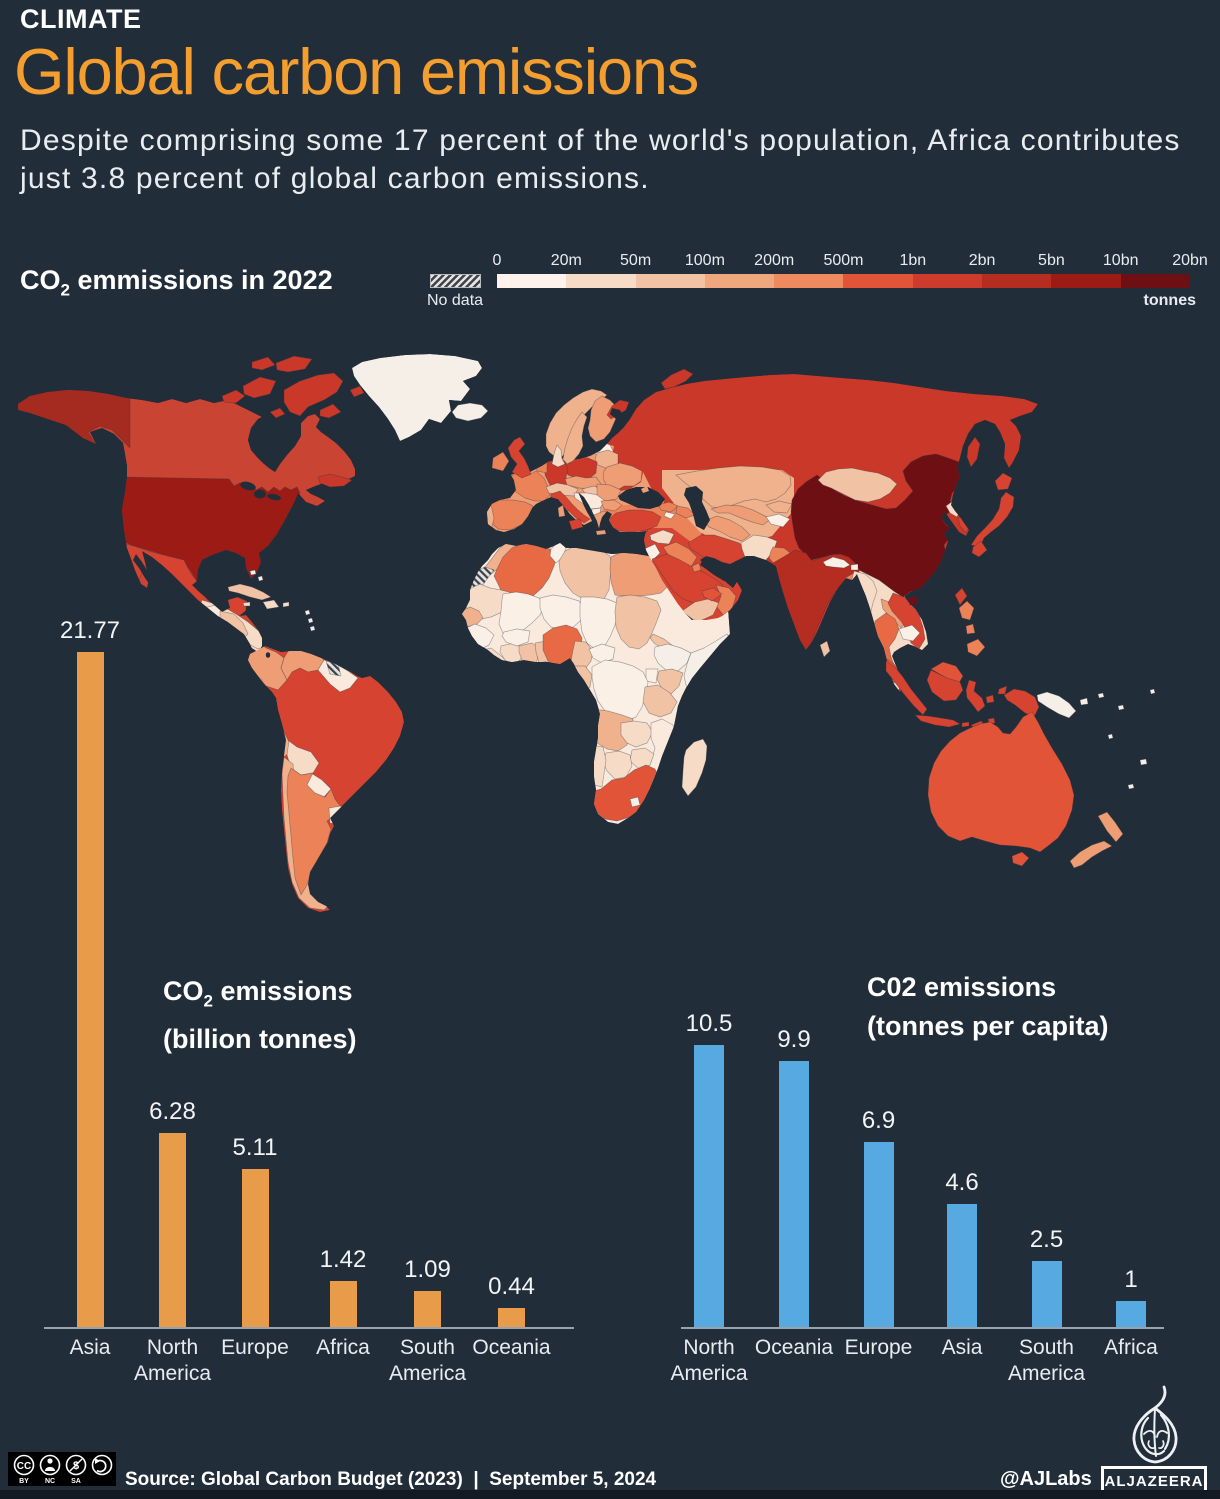  What do you see at coordinates (50, 1481) in the screenshot?
I see `svg-text: NC` at bounding box center [50, 1481].